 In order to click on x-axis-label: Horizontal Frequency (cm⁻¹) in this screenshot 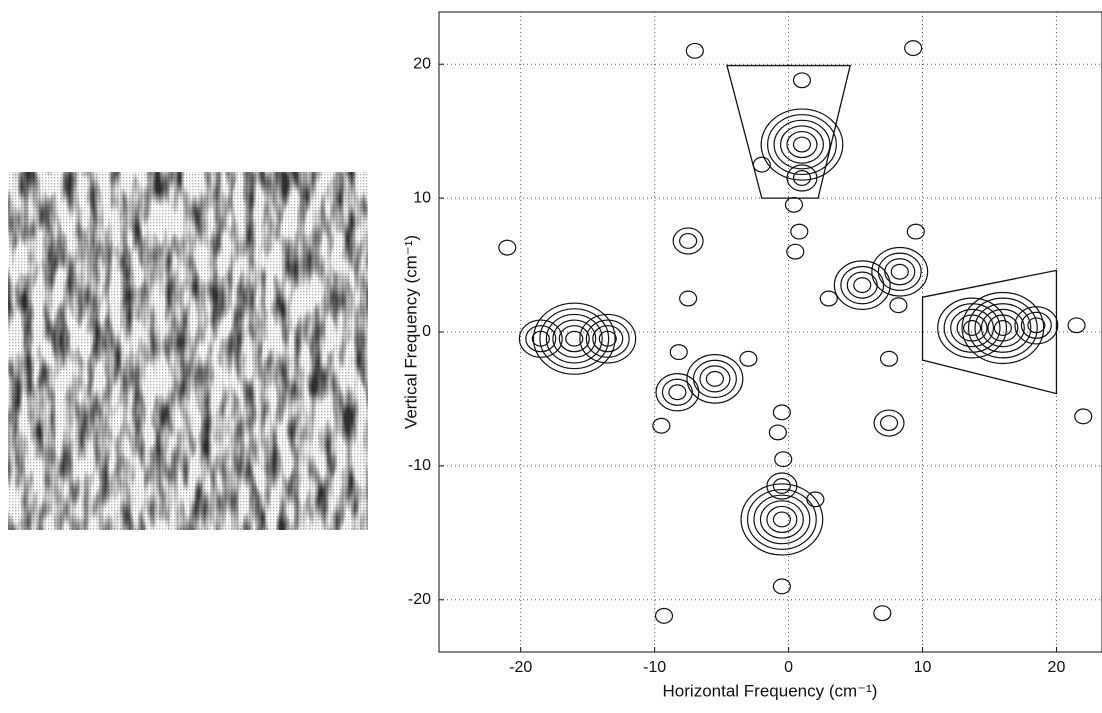, I will do `click(770, 690)`.